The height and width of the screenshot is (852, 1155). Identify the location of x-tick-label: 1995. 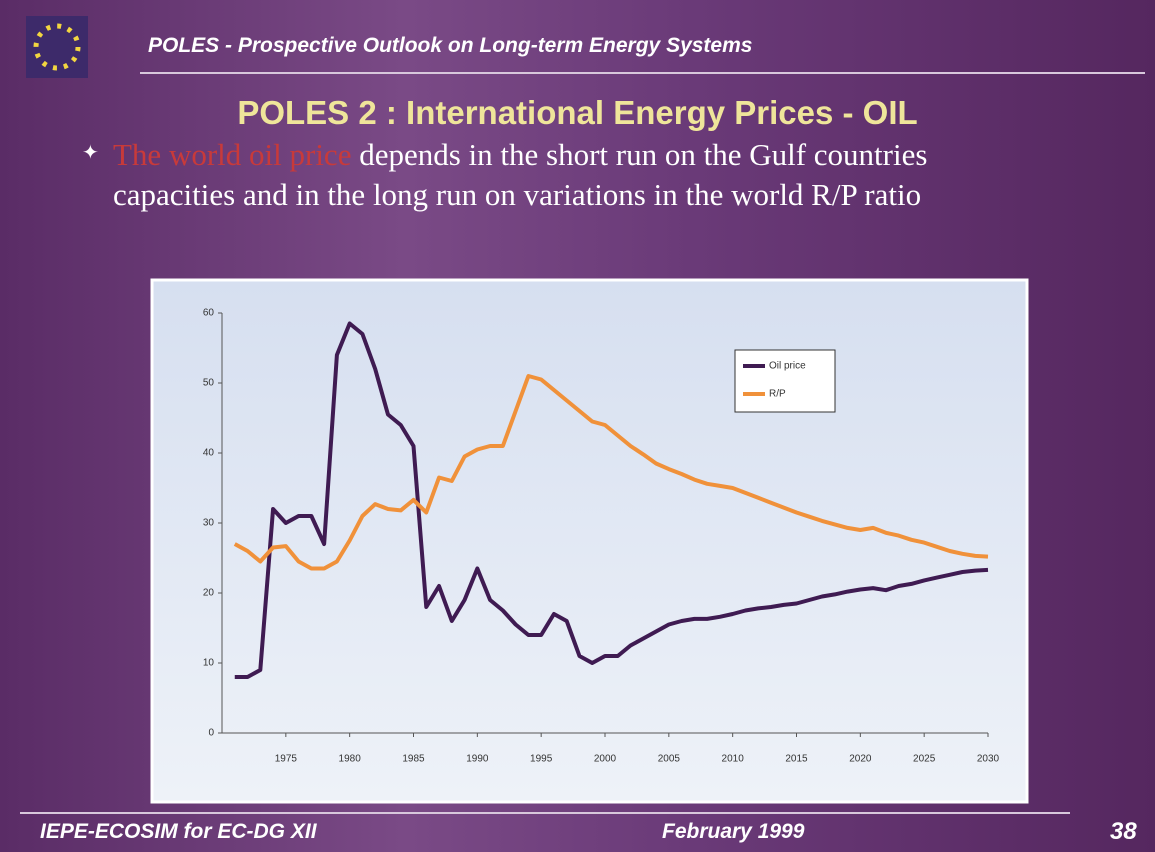
(541, 759).